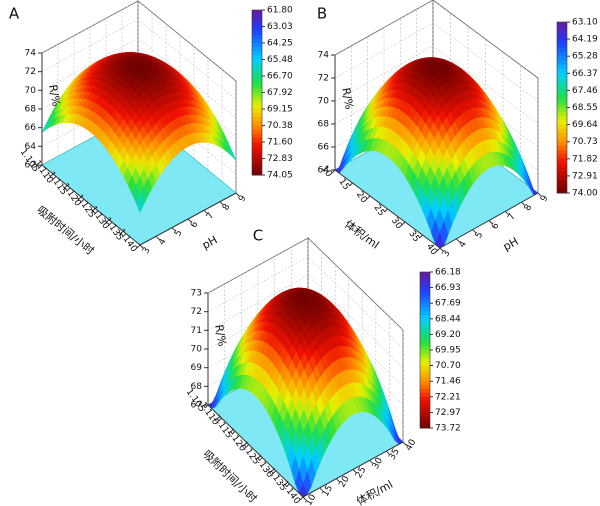  Describe the element at coordinates (447, 254) in the screenshot. I see `y-tick-label: 3` at that location.